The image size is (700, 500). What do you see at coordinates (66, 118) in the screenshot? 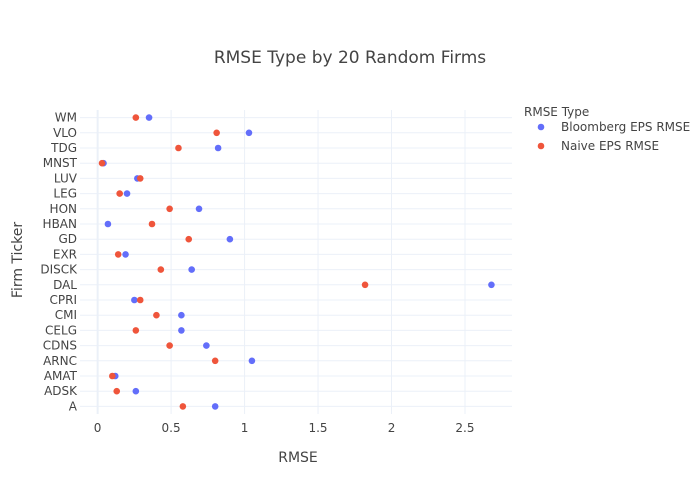
I see `y-tick-label: WM` at bounding box center [66, 118].